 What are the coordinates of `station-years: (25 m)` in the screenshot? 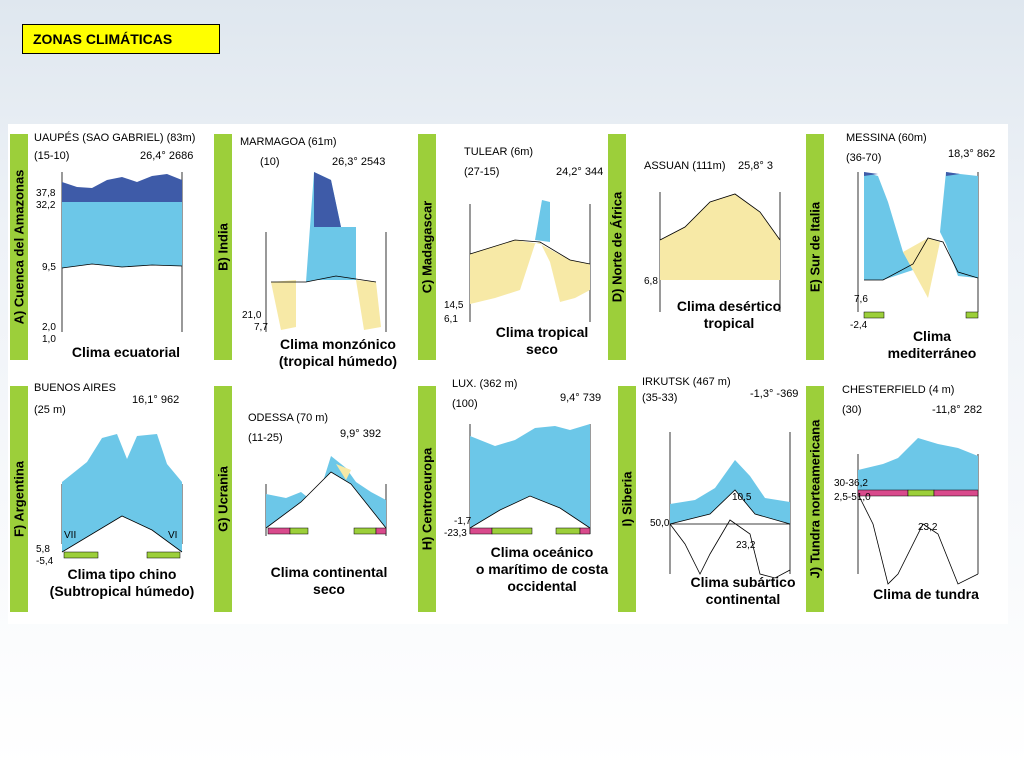 It's located at (50, 410).